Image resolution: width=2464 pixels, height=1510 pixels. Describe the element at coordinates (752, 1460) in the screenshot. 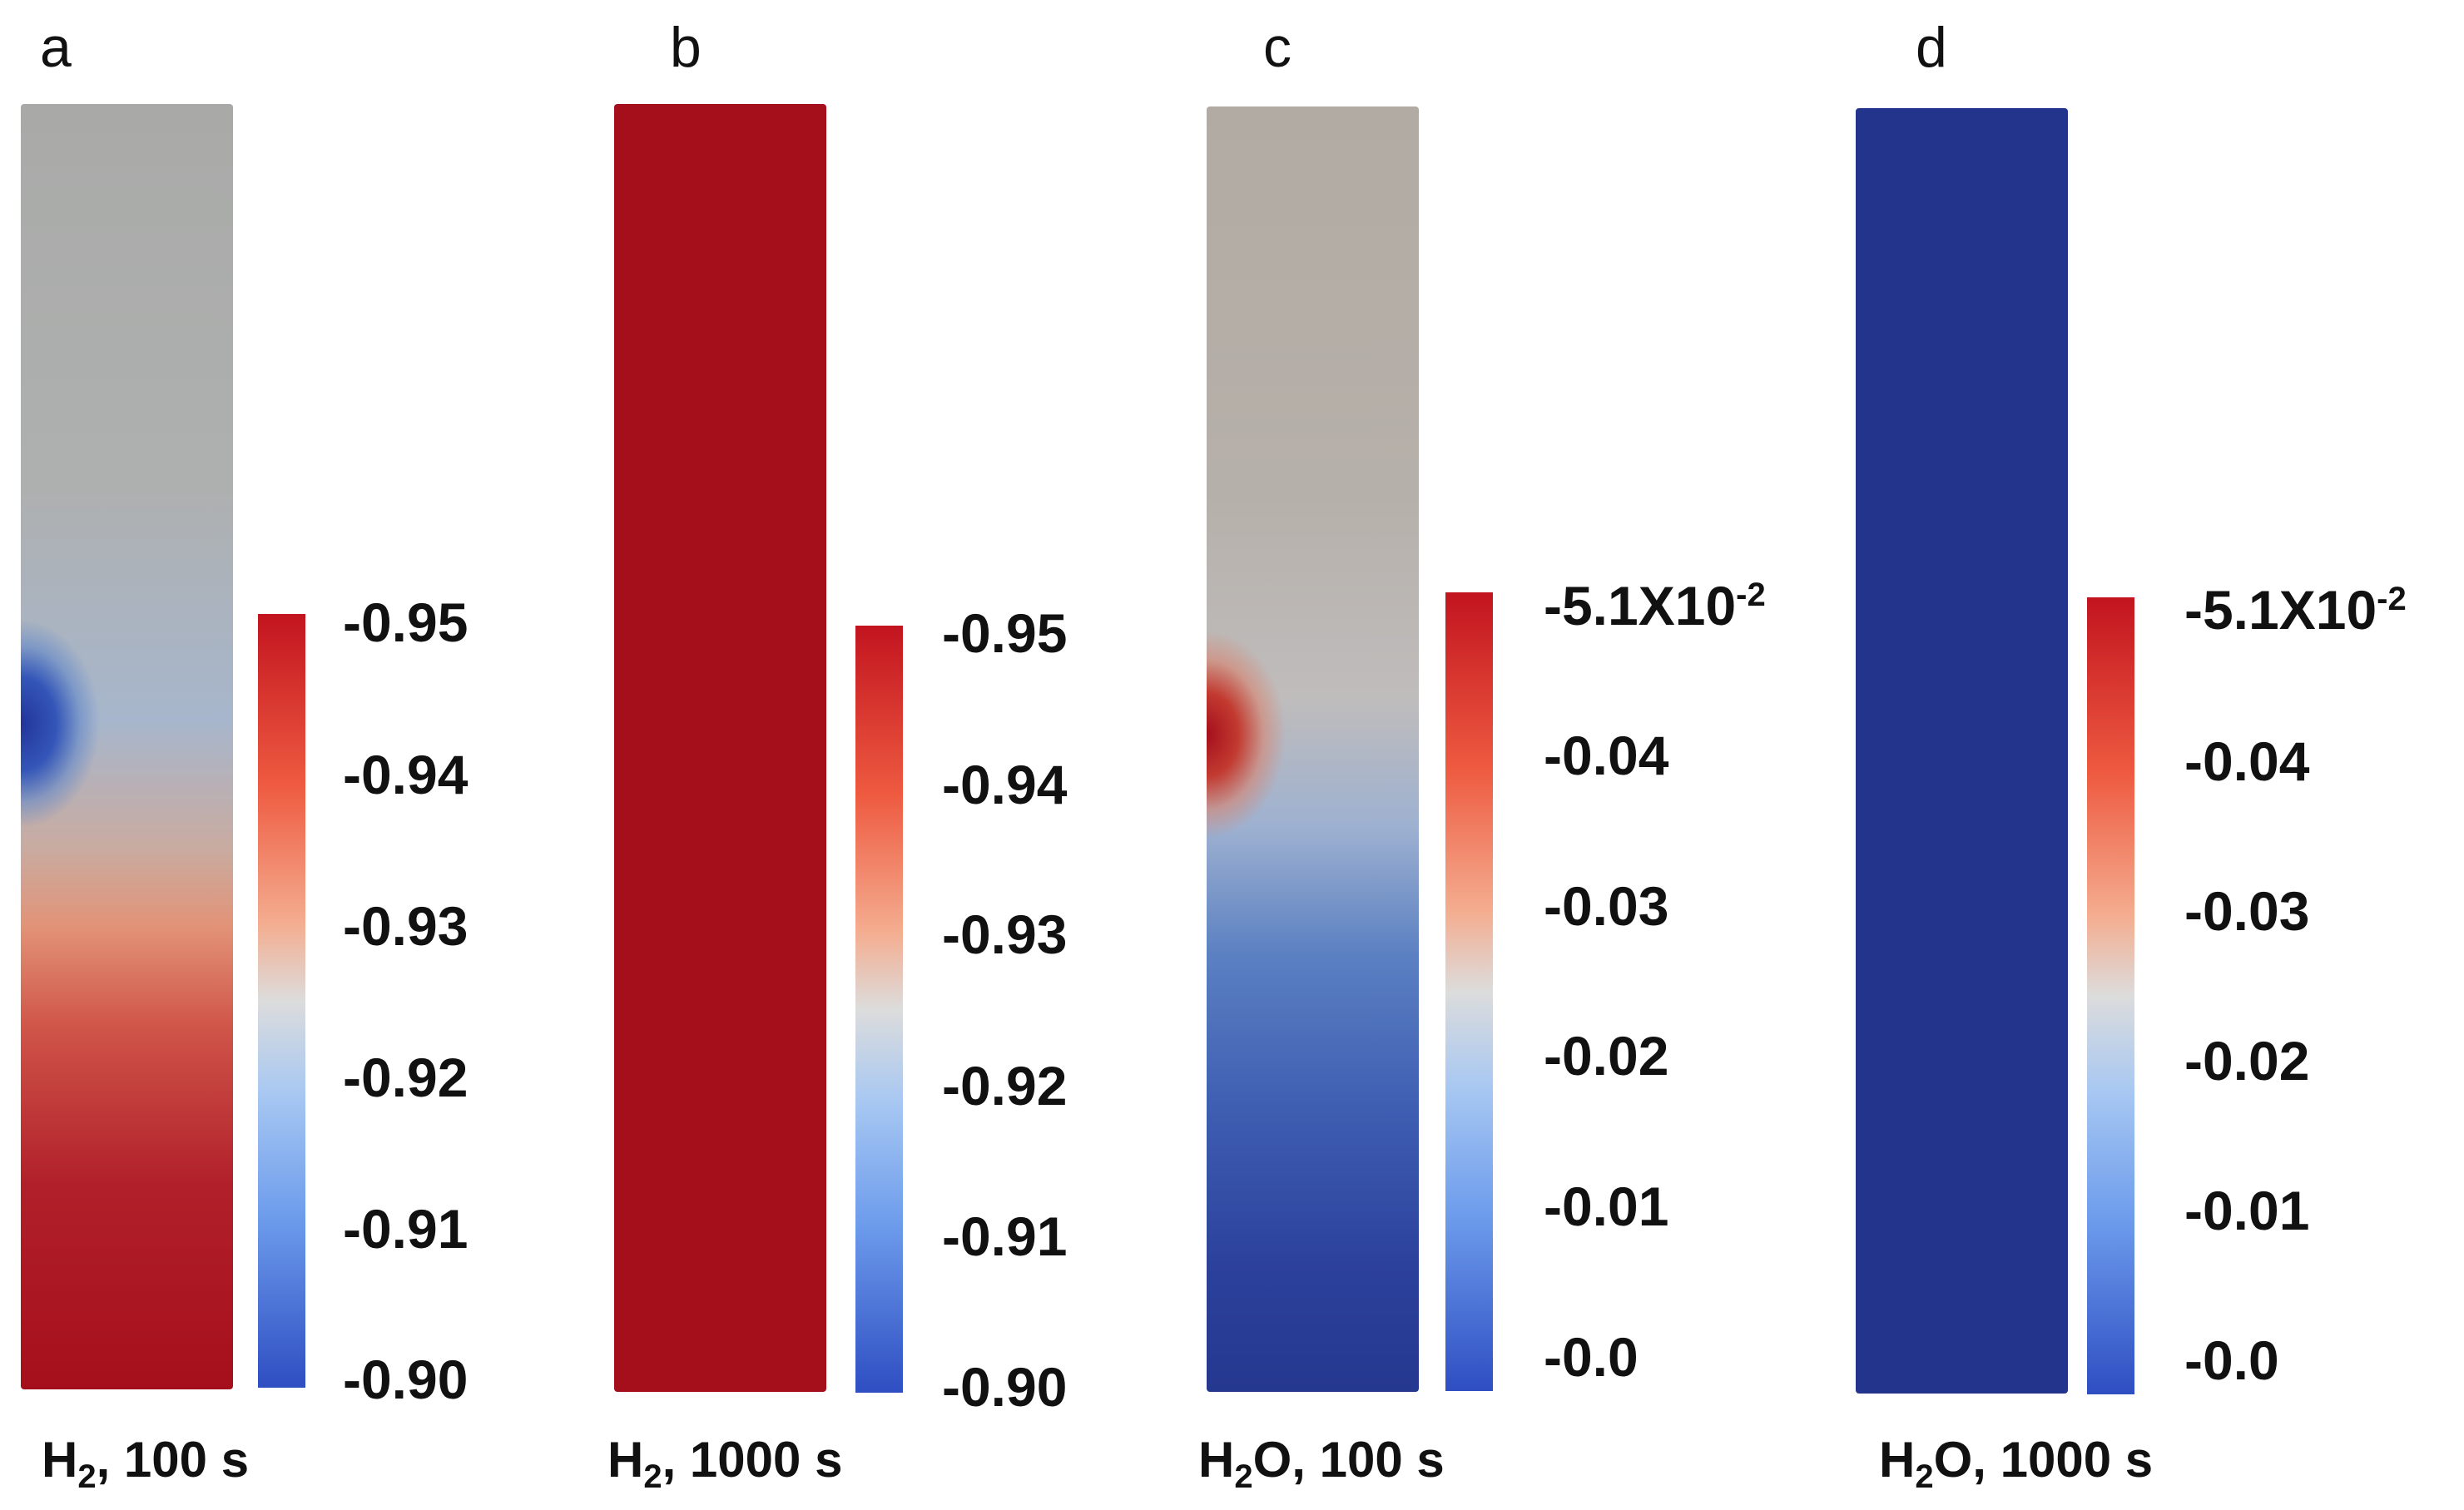

I see `caption-rest: , 1000 s` at that location.